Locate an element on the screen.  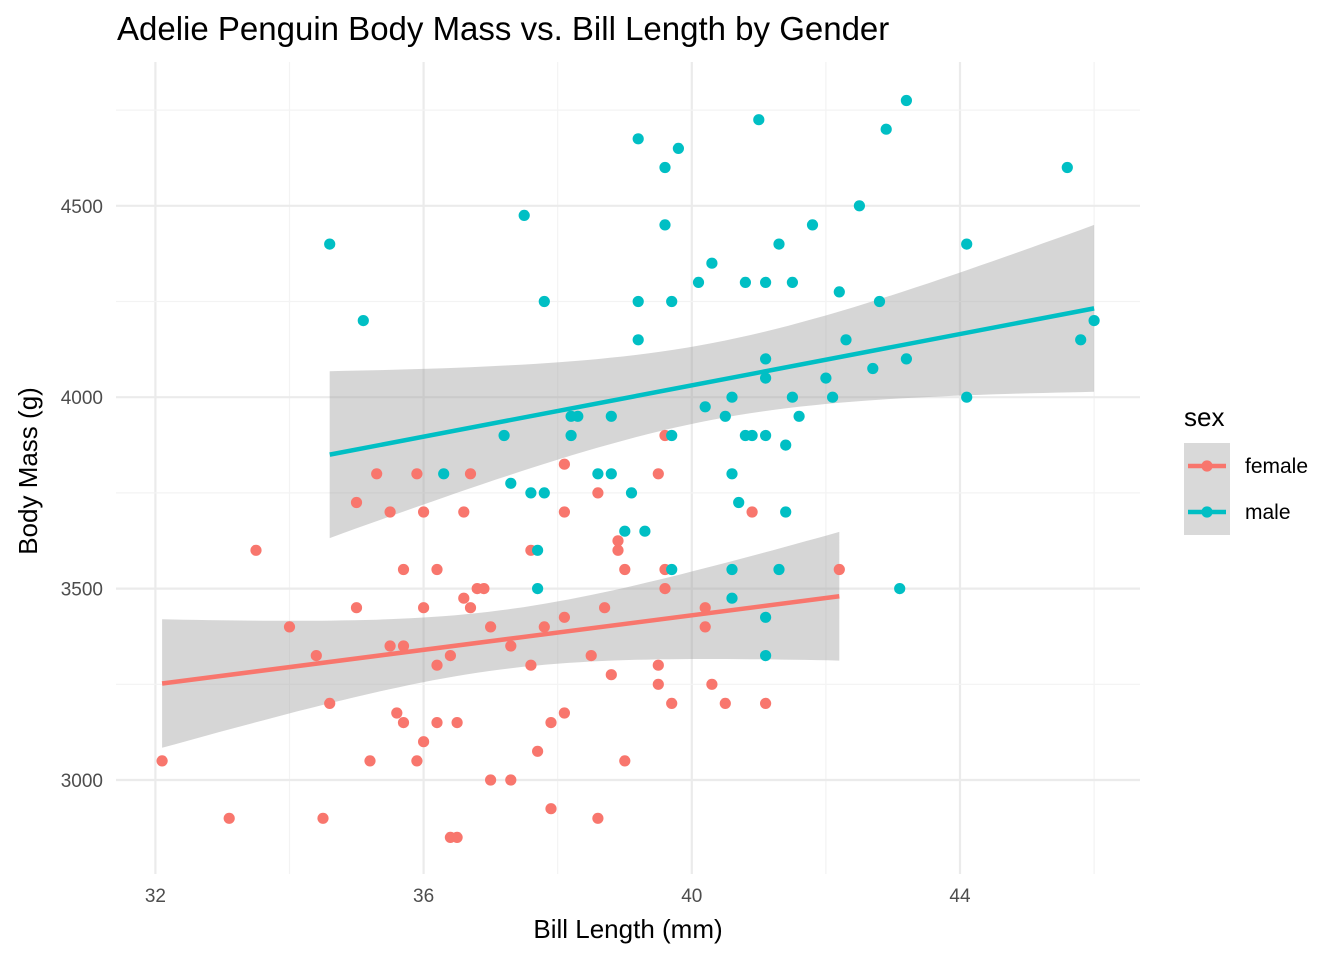
x-tick-label: 32 is located at coordinates (155, 896).